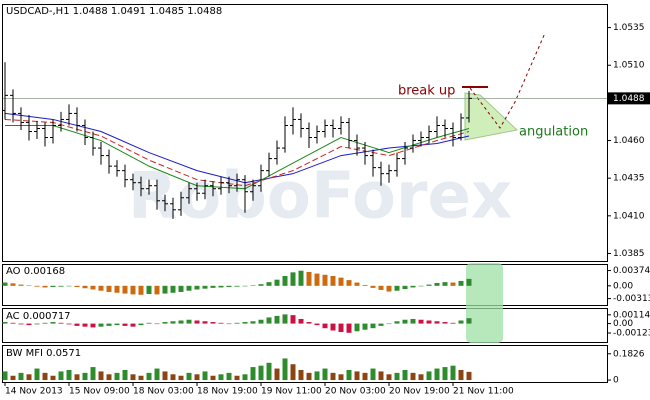  Describe the element at coordinates (38, 316) in the screenshot. I see `ac-label: AC 0.000717` at that location.